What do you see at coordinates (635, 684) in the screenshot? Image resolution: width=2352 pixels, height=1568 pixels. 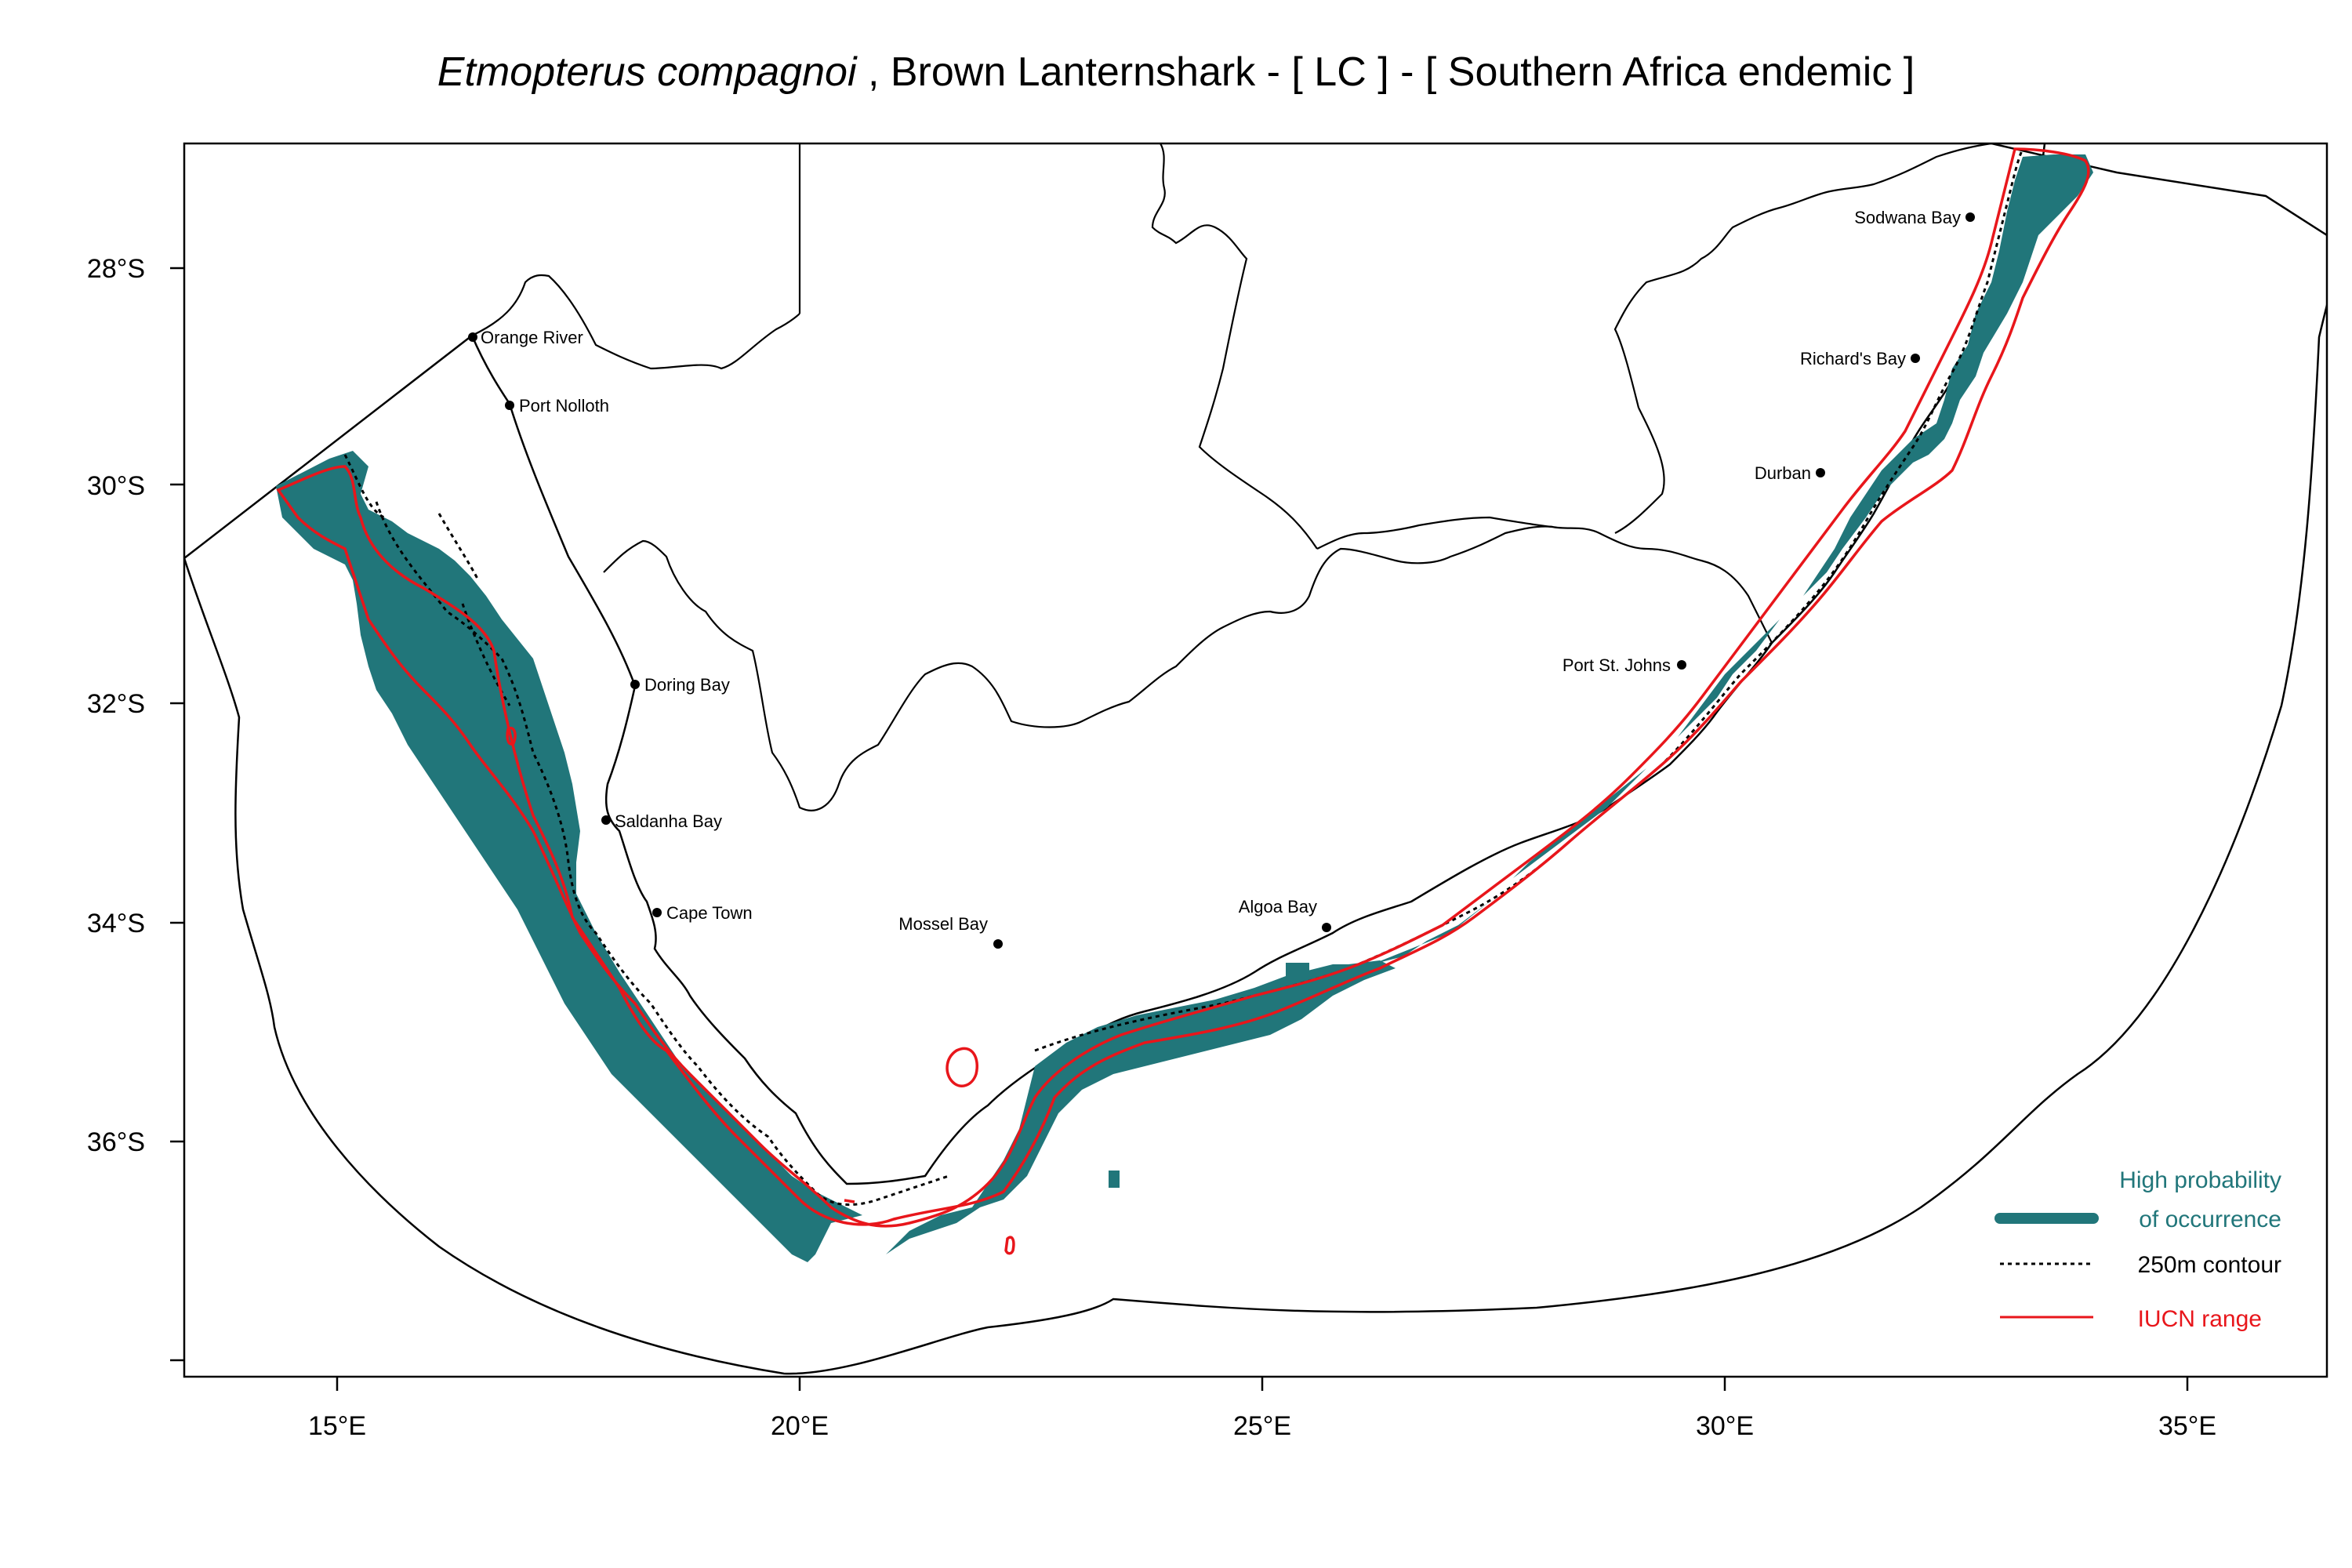 I see `marker-doring-bay` at bounding box center [635, 684].